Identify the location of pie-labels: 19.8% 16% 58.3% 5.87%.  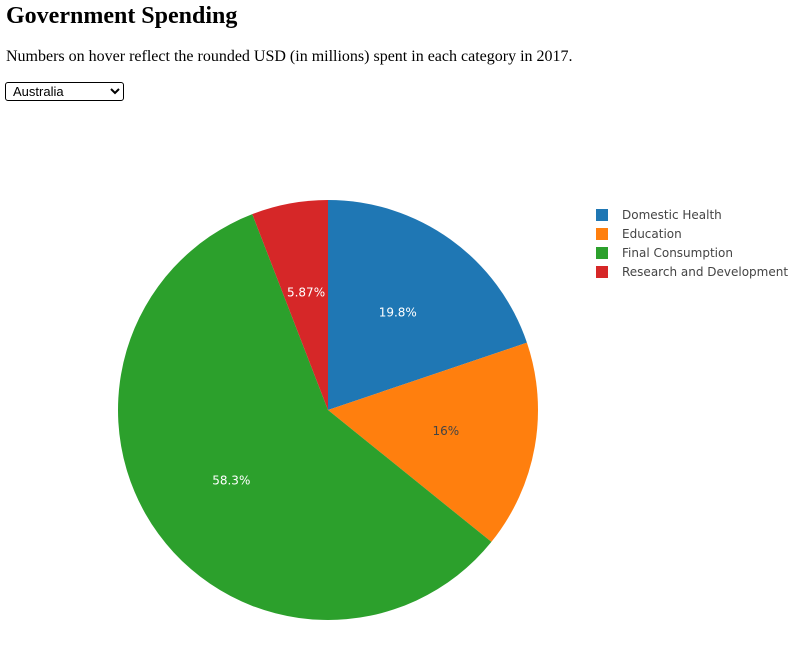
(335, 386).